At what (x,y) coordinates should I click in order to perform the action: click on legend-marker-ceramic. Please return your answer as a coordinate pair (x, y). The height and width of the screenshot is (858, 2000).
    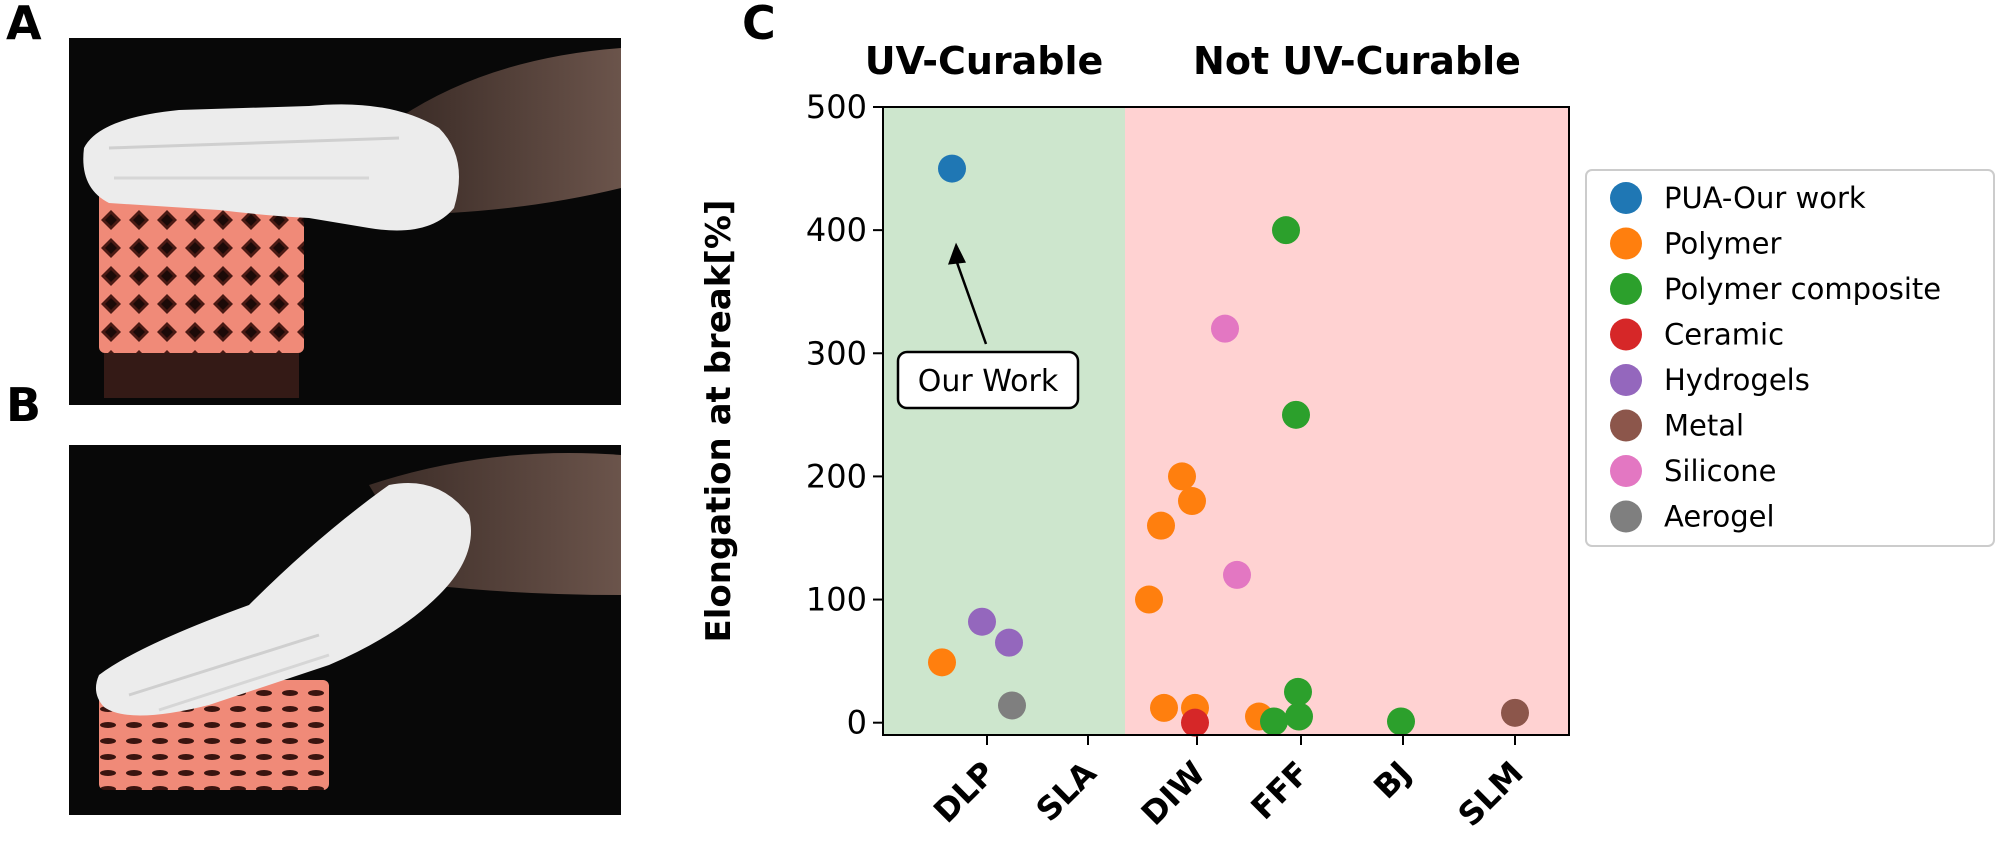
    Looking at the image, I should click on (1626, 334).